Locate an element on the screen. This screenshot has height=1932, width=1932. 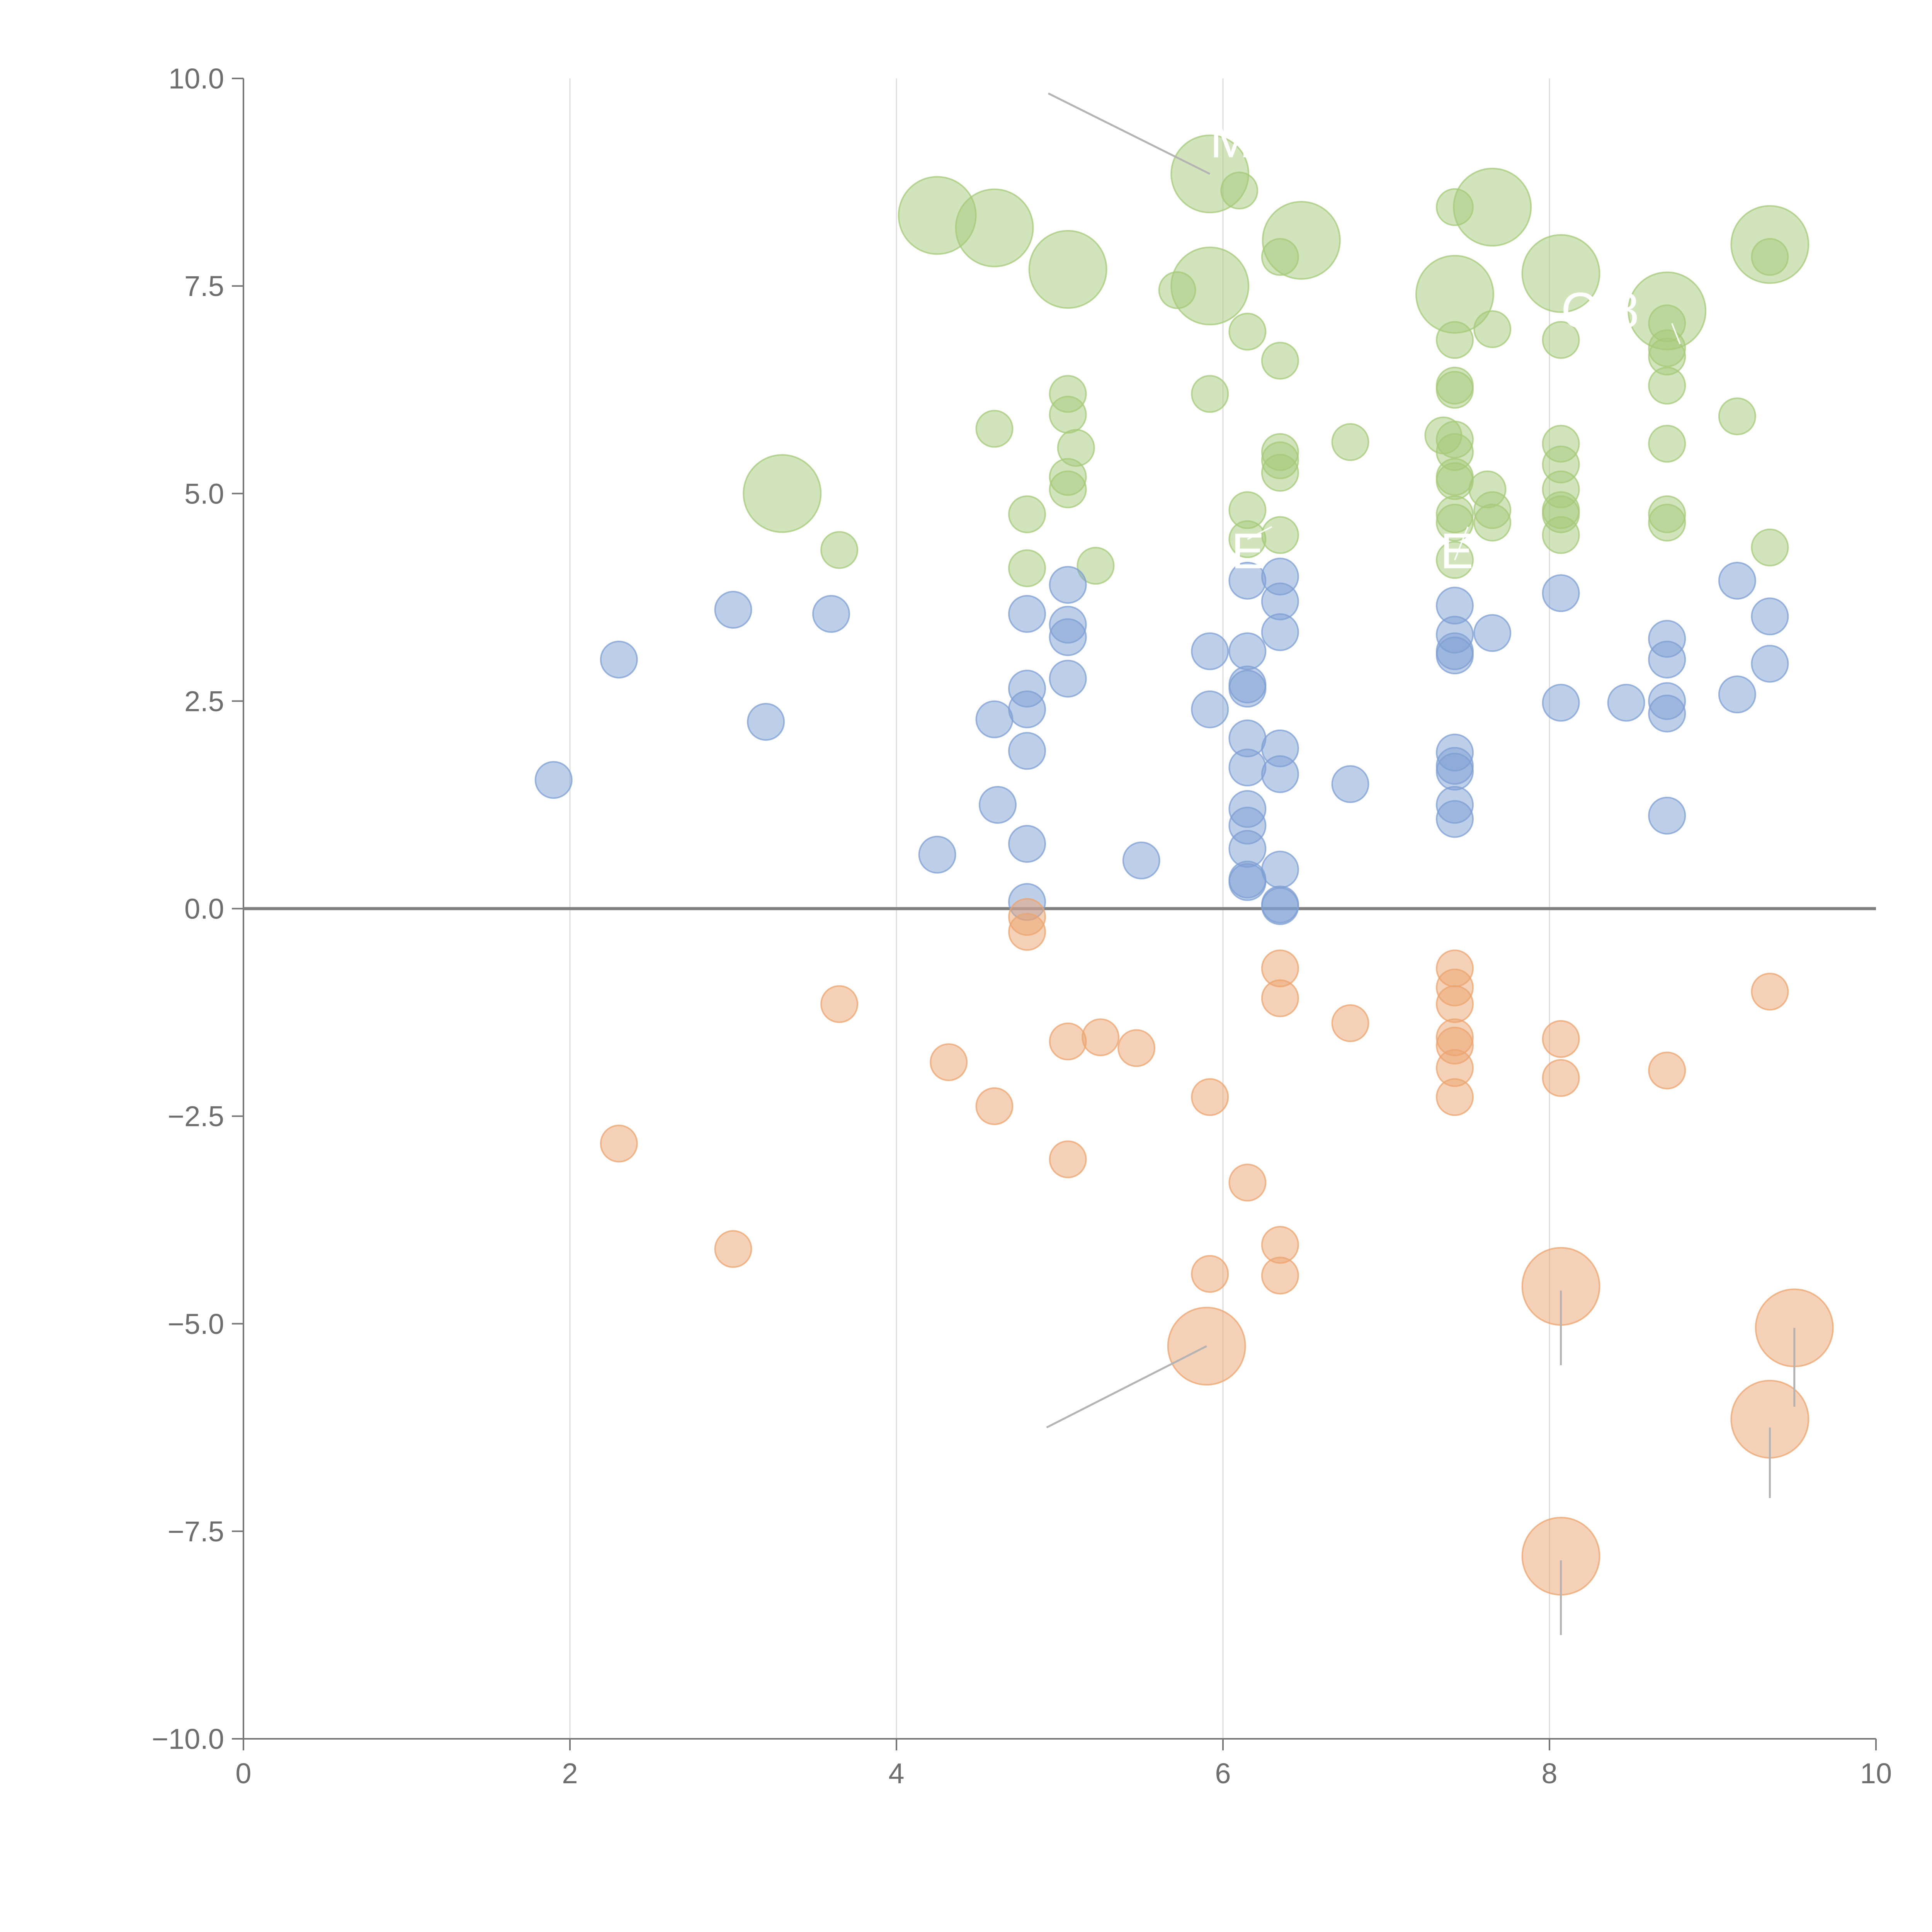
x-tick-label: 10 is located at coordinates (1876, 1773).